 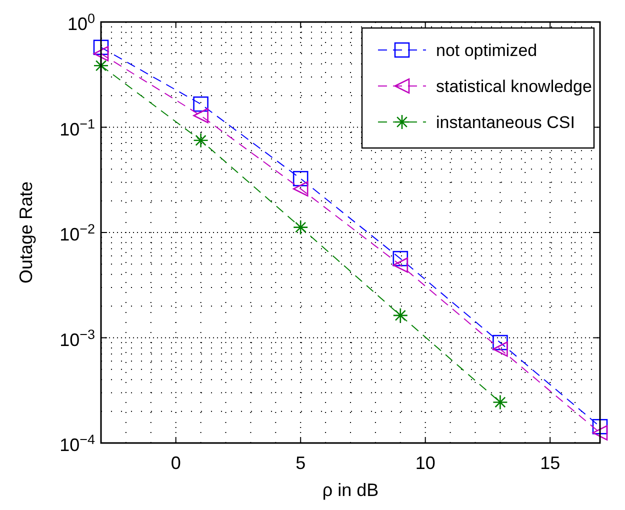 I want to click on x-tick-label: 0, so click(x=175, y=463).